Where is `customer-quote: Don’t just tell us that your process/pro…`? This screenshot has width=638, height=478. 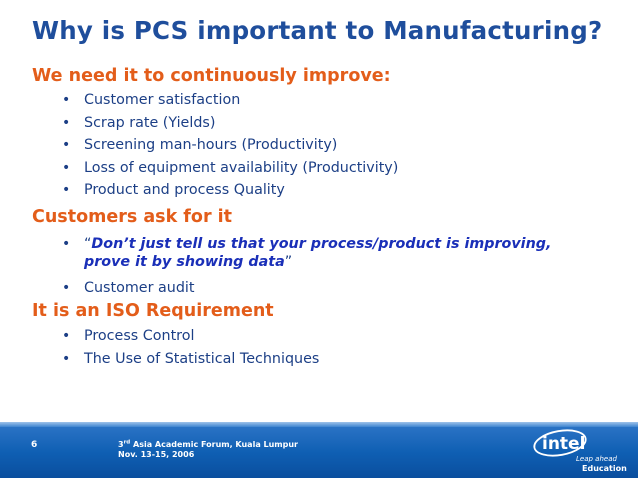
customer-quote: Don’t just tell us that your process/pro… is located at coordinates (318, 253).